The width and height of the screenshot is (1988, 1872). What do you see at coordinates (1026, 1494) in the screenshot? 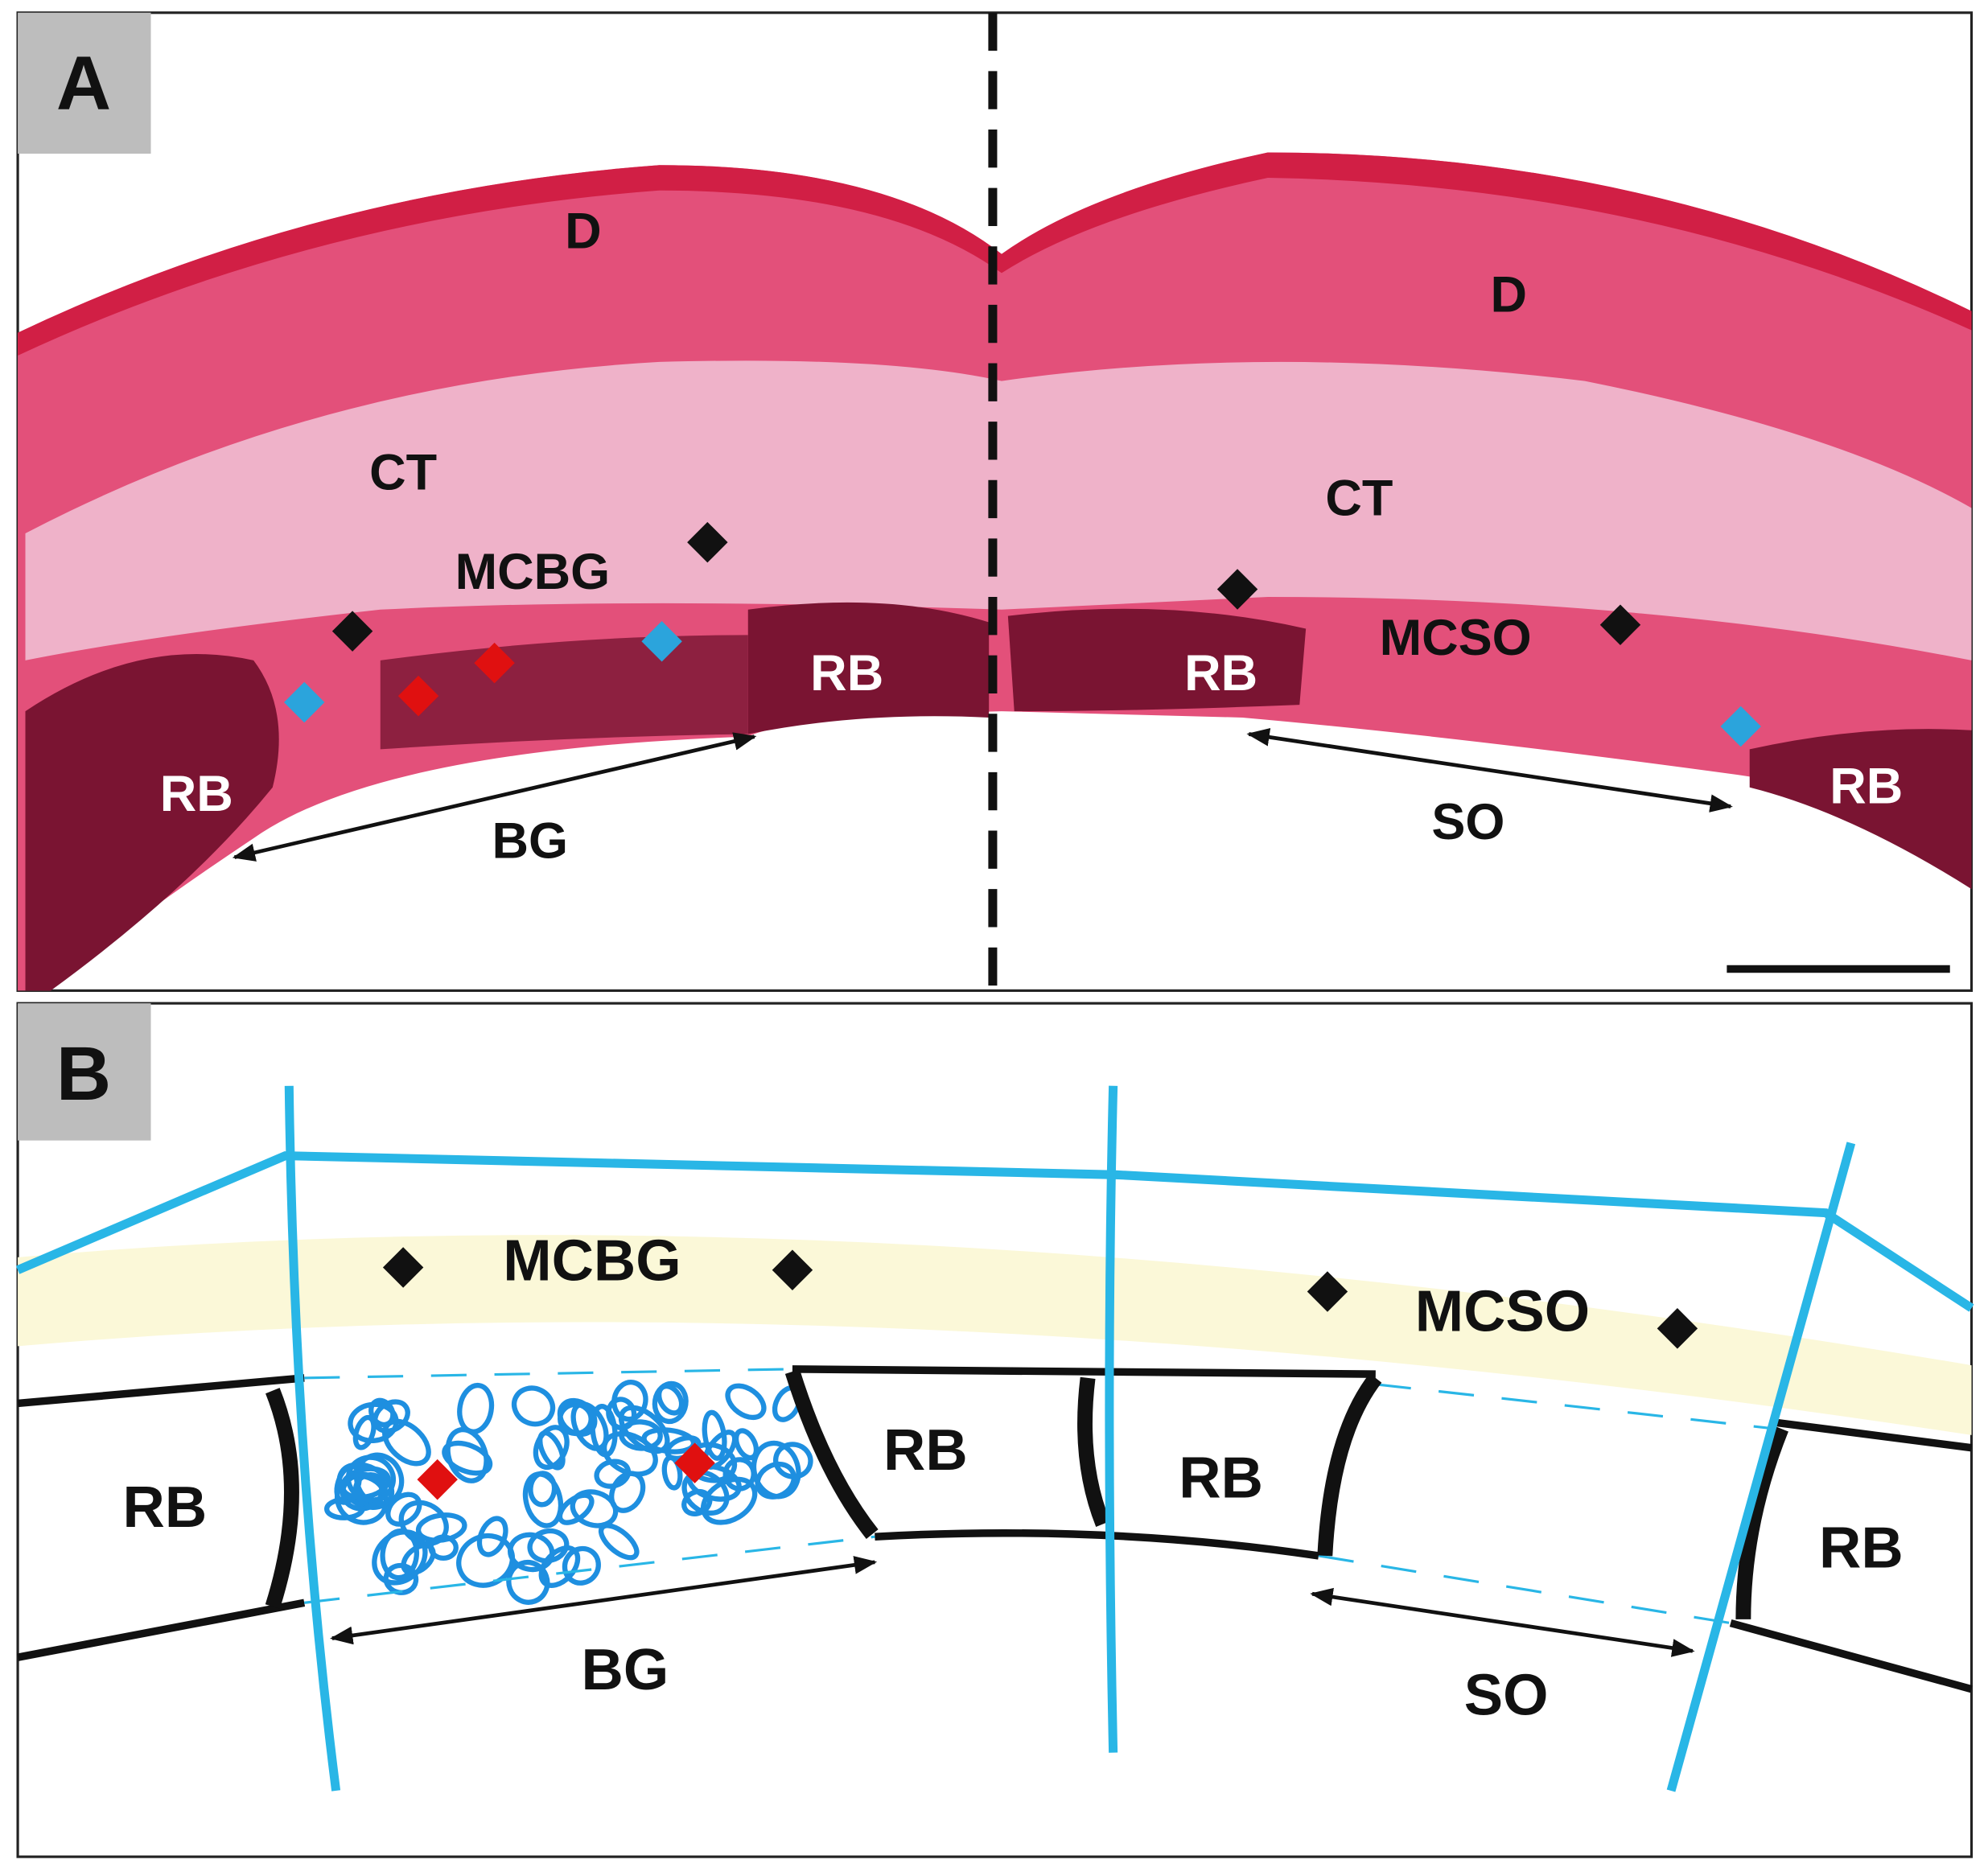
I see `bone-end` at bounding box center [1026, 1494].